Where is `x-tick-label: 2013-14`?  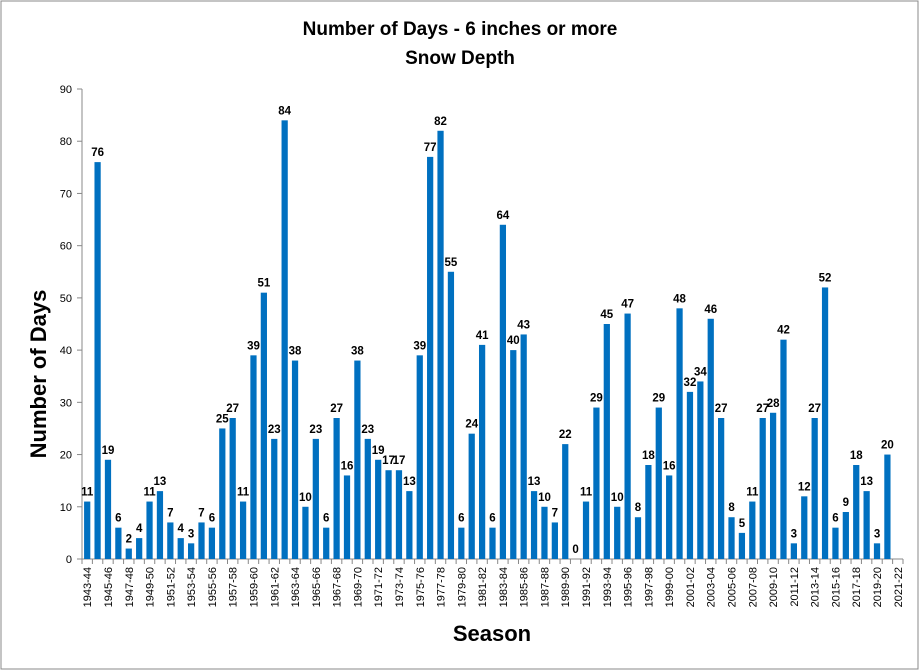
x-tick-label: 2013-14 is located at coordinates (816, 587).